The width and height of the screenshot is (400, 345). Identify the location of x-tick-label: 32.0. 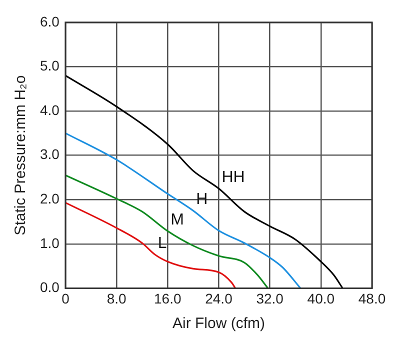
(270, 298).